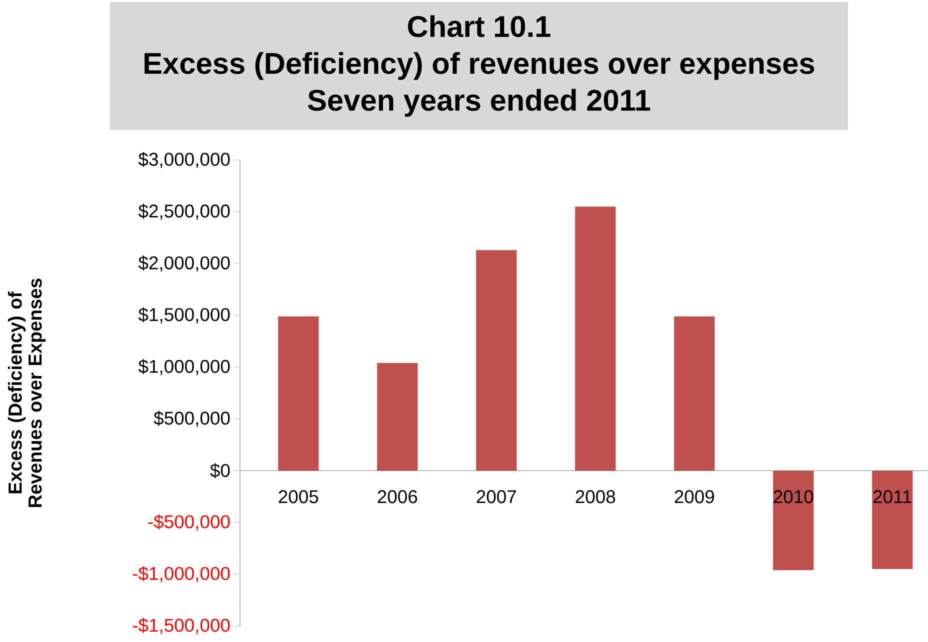 The image size is (928, 642). I want to click on x-tick-label: 2009, so click(694, 497).